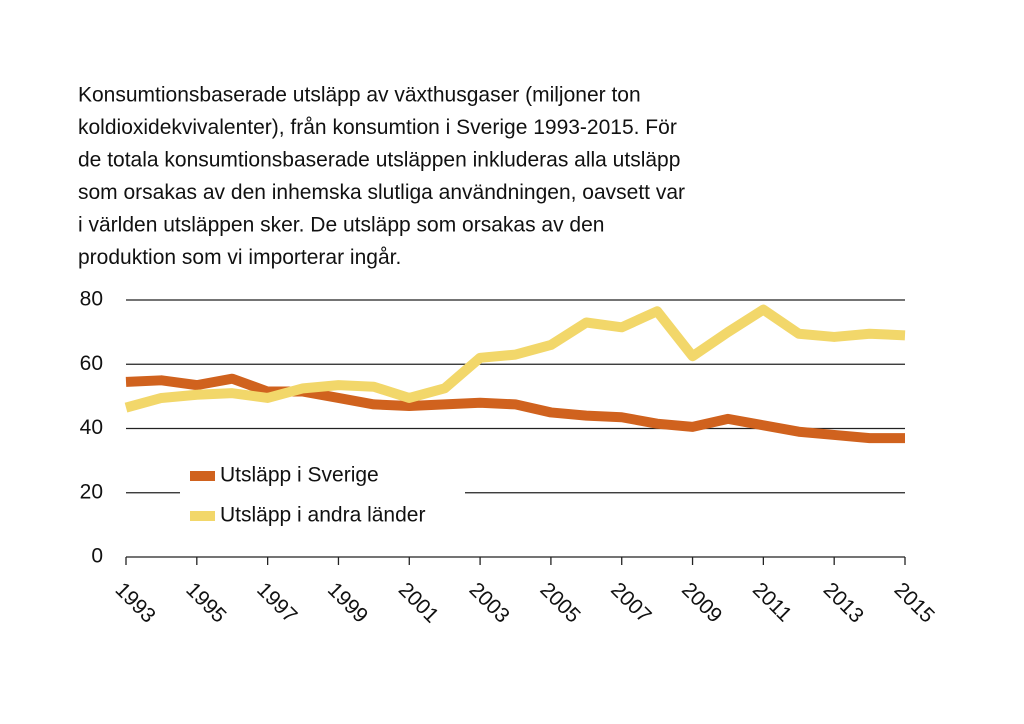  I want to click on y-tick-label: 40, so click(91, 427).